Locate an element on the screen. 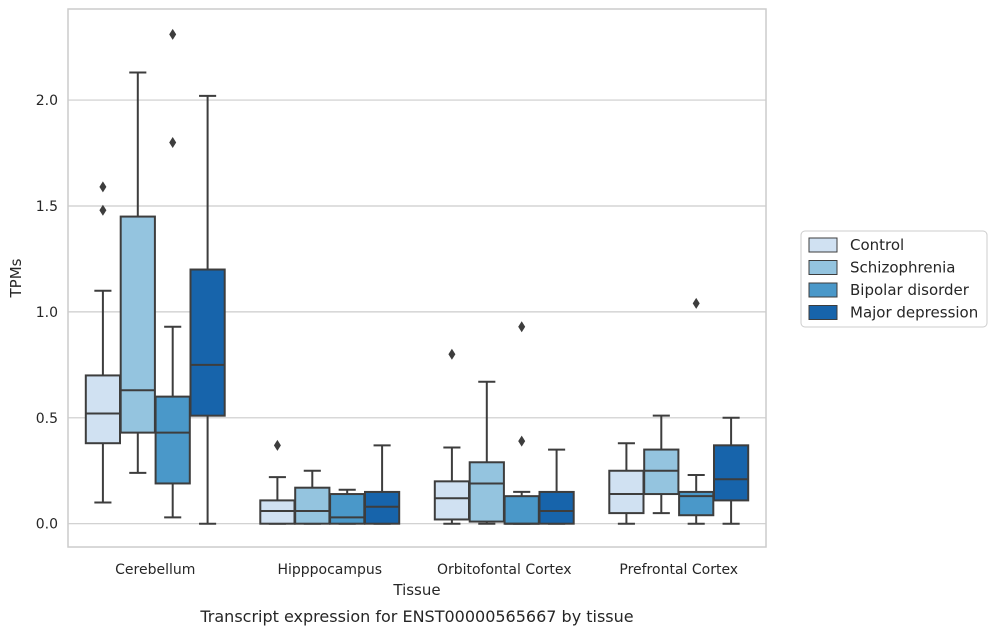  y-axis-ticks: 0.0 0.5 1.0 1.5 2.0 is located at coordinates (47, 313).